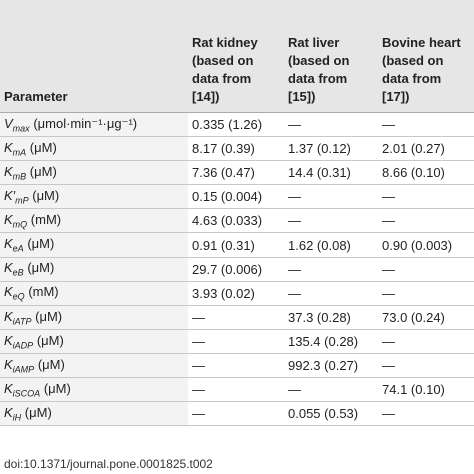 This screenshot has width=474, height=474. I want to click on parameter-cell: KeQ (mM), so click(94, 293).